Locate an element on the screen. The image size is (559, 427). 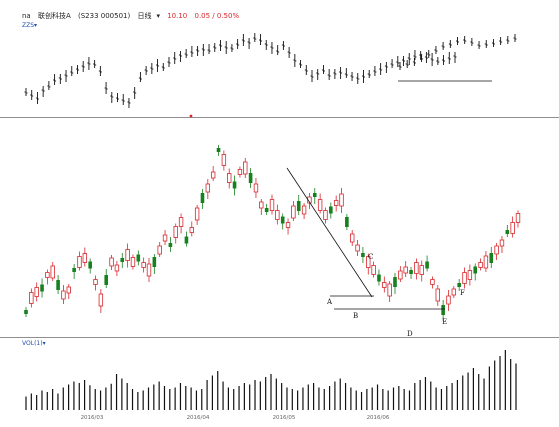
current-price: 10.10 is located at coordinates (177, 16).